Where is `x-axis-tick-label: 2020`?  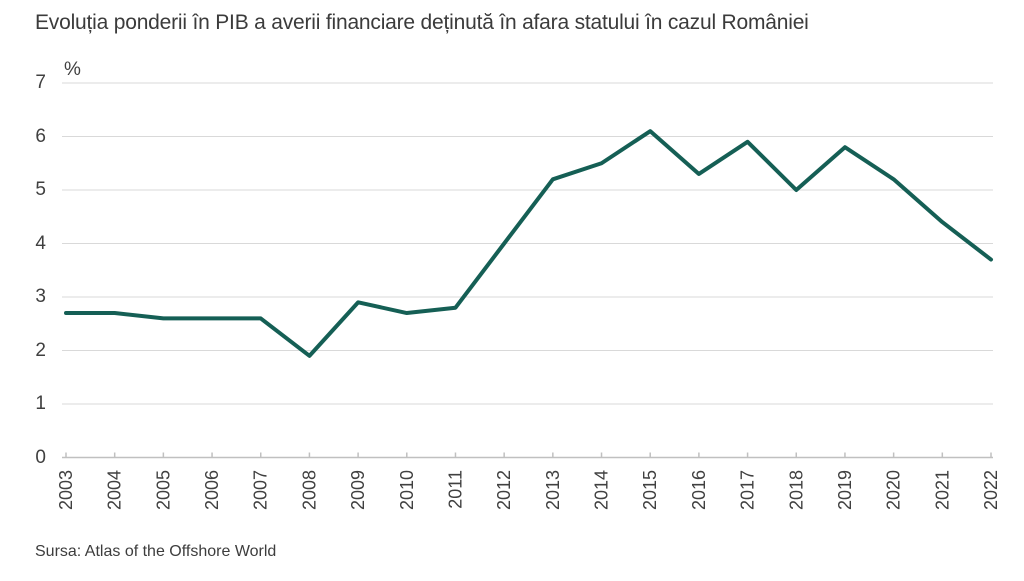 x-axis-tick-label: 2020 is located at coordinates (894, 490).